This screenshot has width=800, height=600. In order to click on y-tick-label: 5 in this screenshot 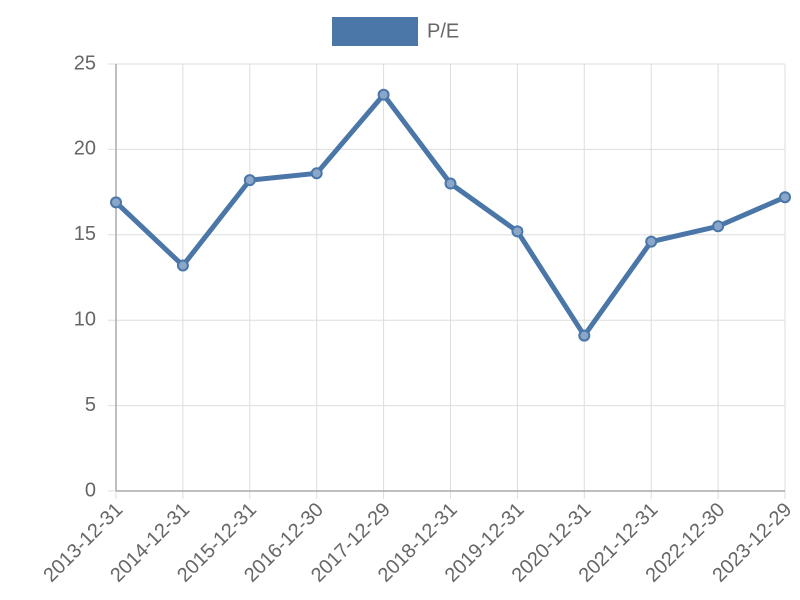, I will do `click(90, 405)`.